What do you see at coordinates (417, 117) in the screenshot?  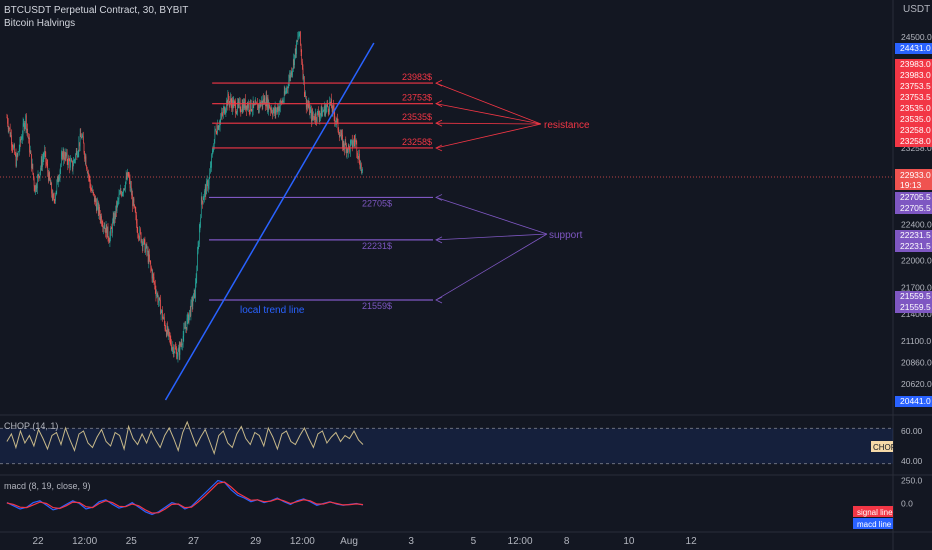 I see `resistance-price-label: 23535$` at bounding box center [417, 117].